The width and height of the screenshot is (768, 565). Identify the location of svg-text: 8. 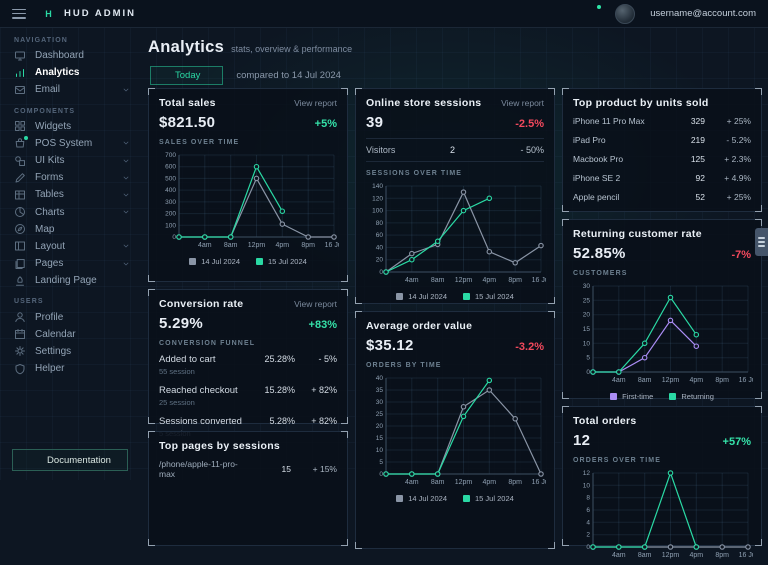
(588, 498).